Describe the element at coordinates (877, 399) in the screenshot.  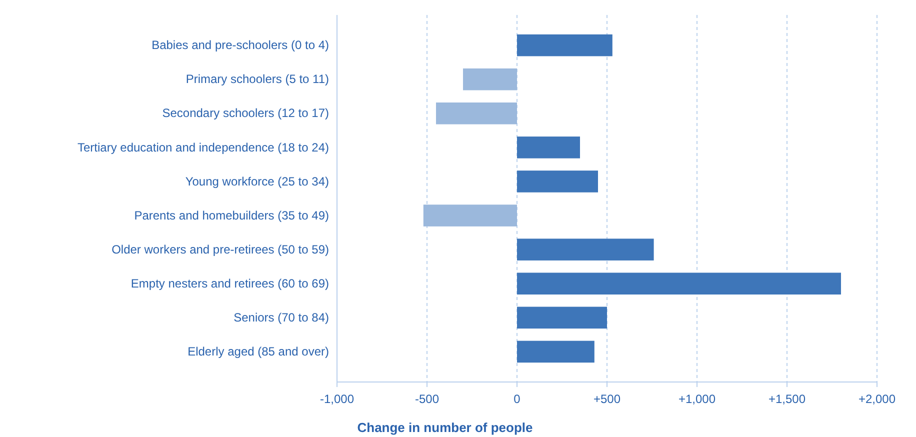
I see `x-tick-label: +2,000` at that location.